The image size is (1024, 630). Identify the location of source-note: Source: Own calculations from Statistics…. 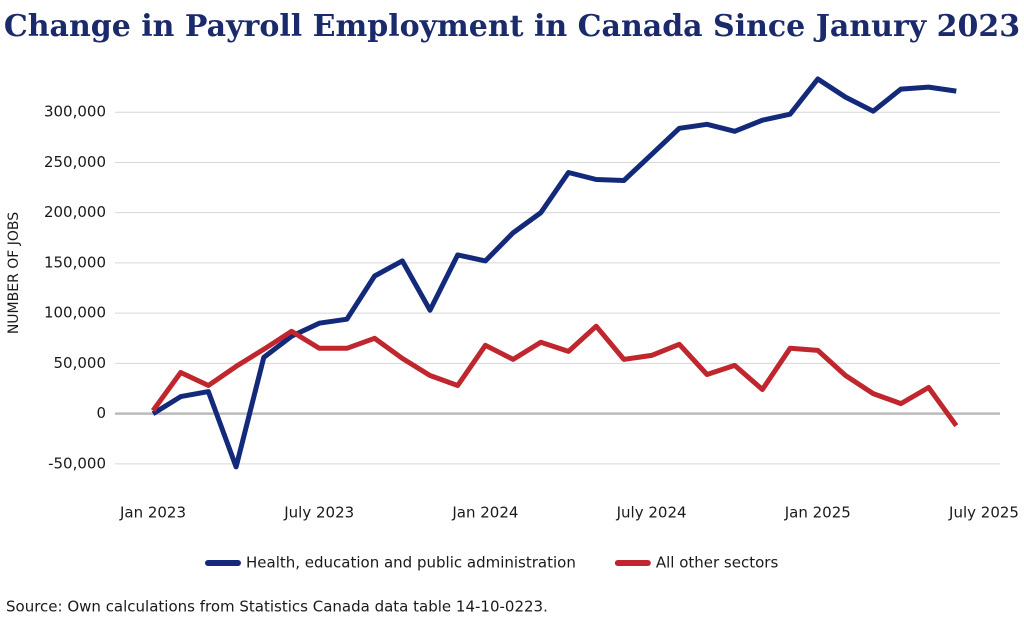
(277, 607).